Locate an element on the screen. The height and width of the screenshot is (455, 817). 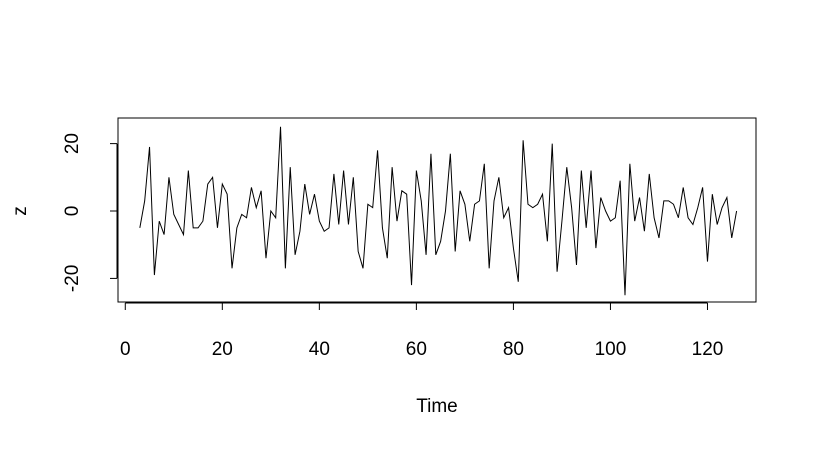
y-tick-label: 0 is located at coordinates (72, 211).